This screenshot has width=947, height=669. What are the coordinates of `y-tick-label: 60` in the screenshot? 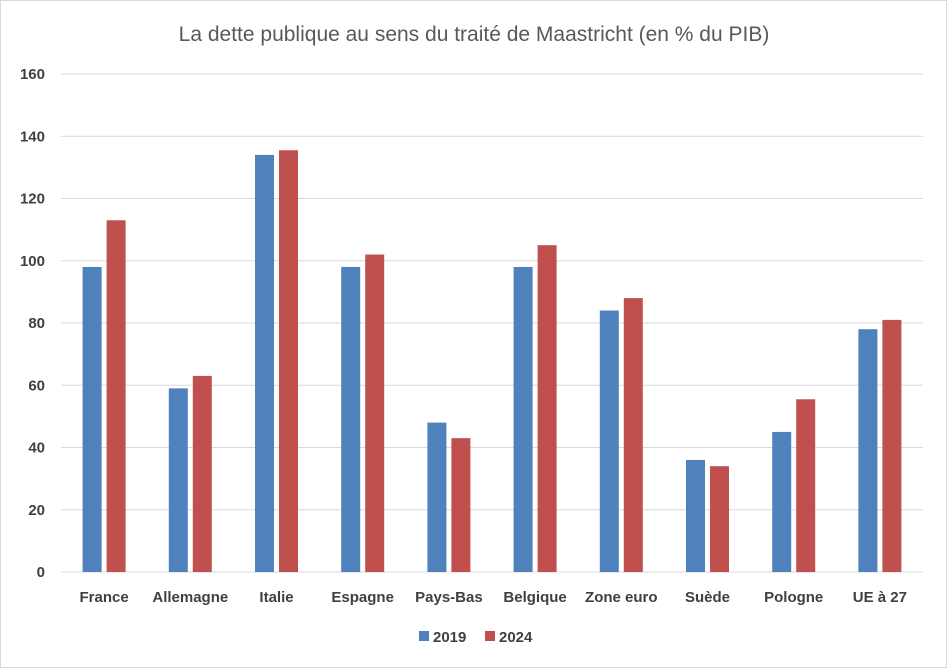 It's located at (36, 385).